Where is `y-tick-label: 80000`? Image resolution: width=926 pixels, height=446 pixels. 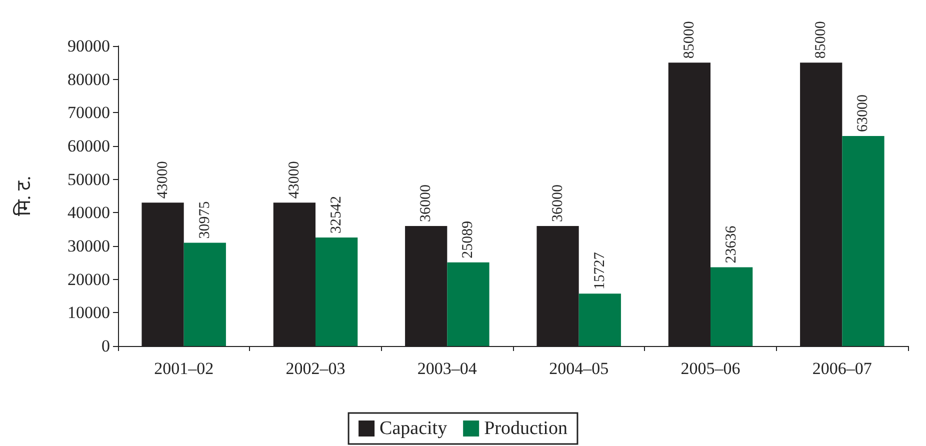
y-tick-label: 80000 is located at coordinates (89, 79).